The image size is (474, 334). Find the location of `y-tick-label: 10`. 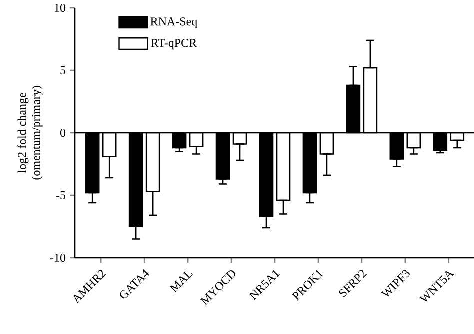

y-tick-label: 10 is located at coordinates (60, 8).